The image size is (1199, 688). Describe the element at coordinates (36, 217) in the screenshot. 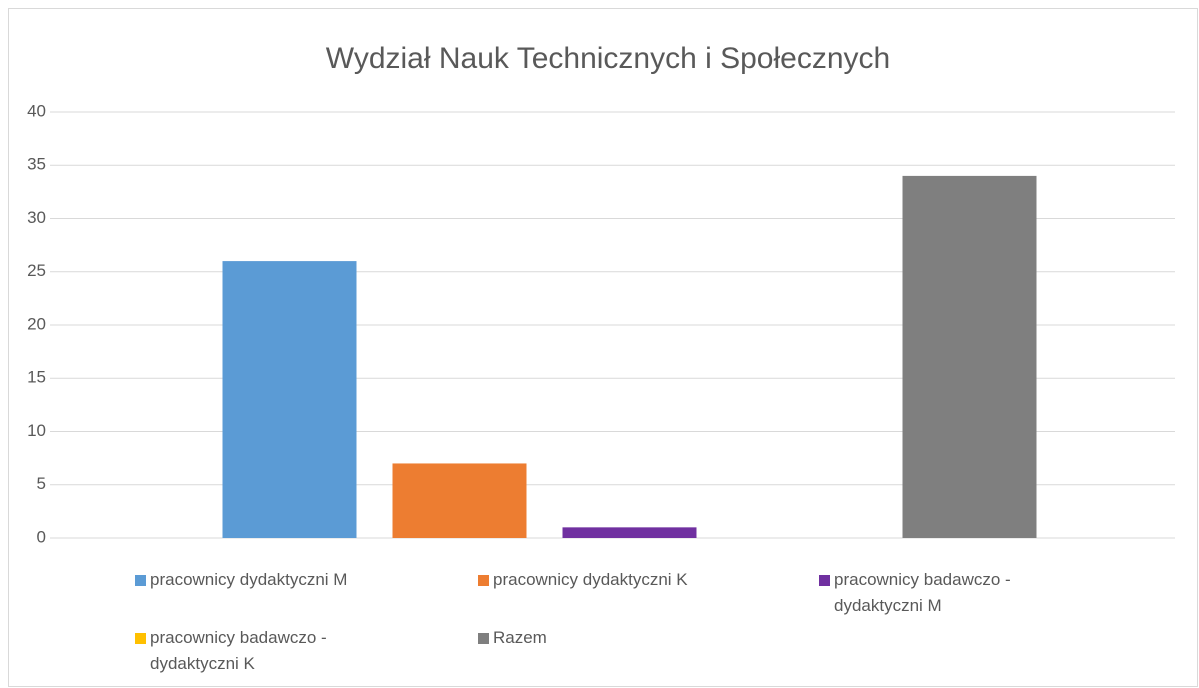

I see `y-tick-label: 30` at that location.